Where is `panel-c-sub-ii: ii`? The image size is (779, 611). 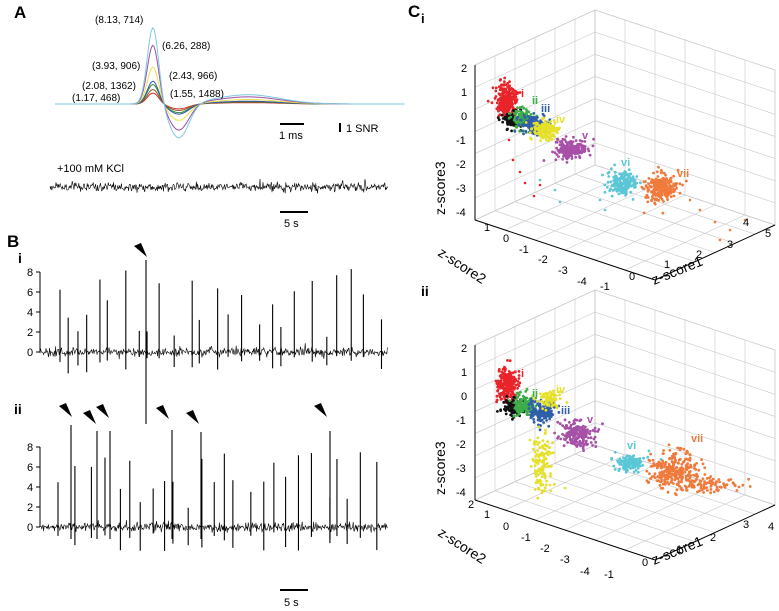 panel-c-sub-ii: ii is located at coordinates (425, 291).